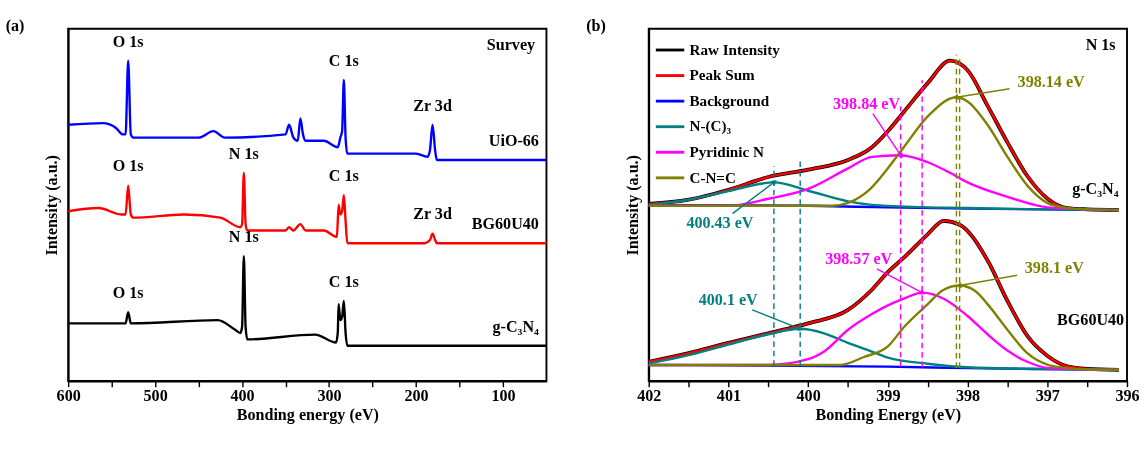  I want to click on annotation: 398.14 eV, so click(1051, 81).